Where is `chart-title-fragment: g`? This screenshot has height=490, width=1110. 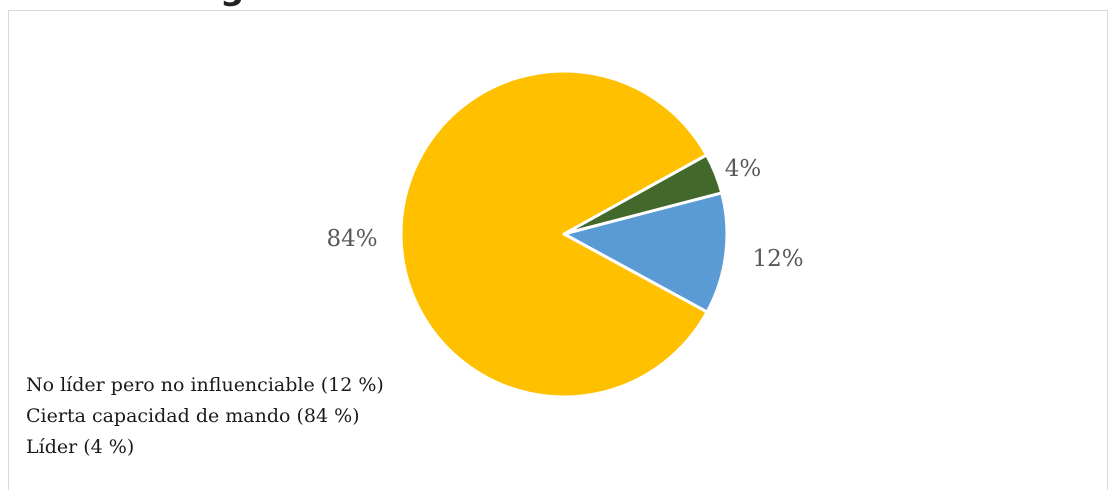 chart-title-fragment: g is located at coordinates (232, 4).